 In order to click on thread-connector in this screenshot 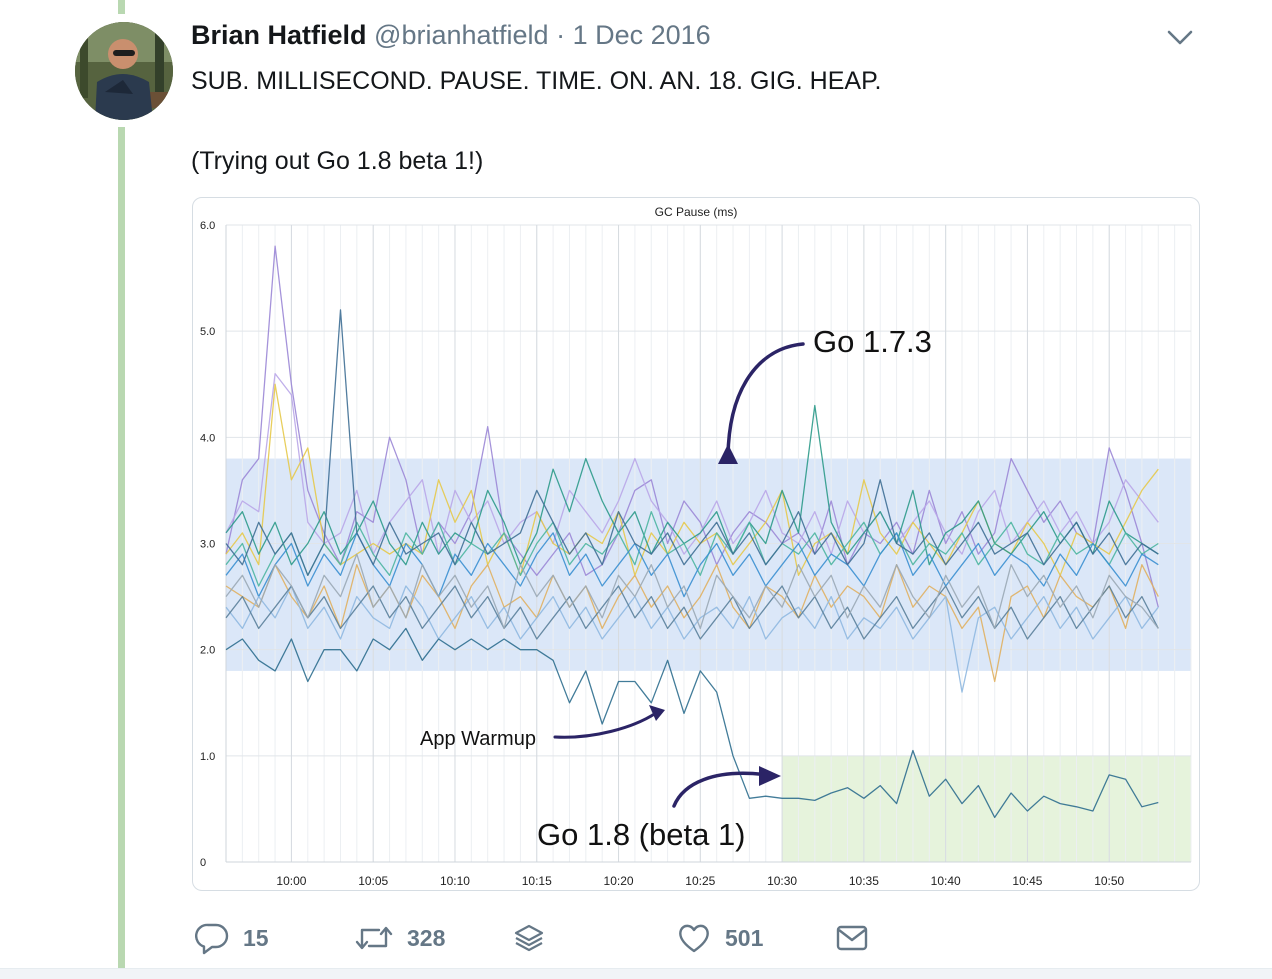, I will do `click(121, 552)`.